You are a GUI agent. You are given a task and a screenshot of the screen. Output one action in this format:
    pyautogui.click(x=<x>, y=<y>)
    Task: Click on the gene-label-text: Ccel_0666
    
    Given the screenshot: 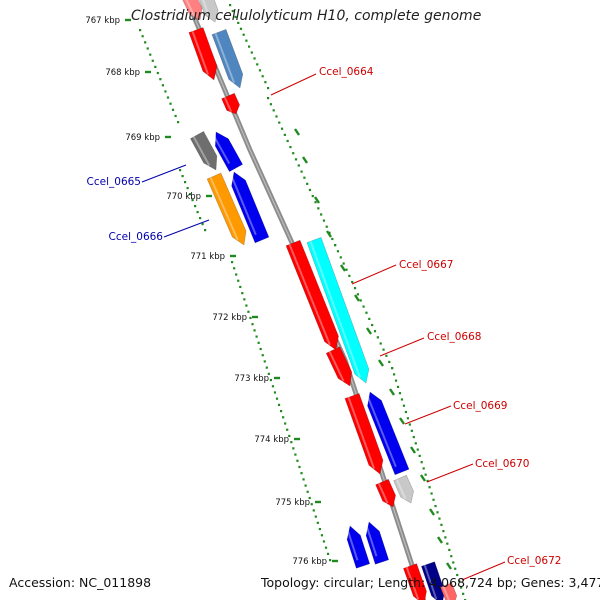 What is the action you would take?
    pyautogui.click(x=136, y=237)
    